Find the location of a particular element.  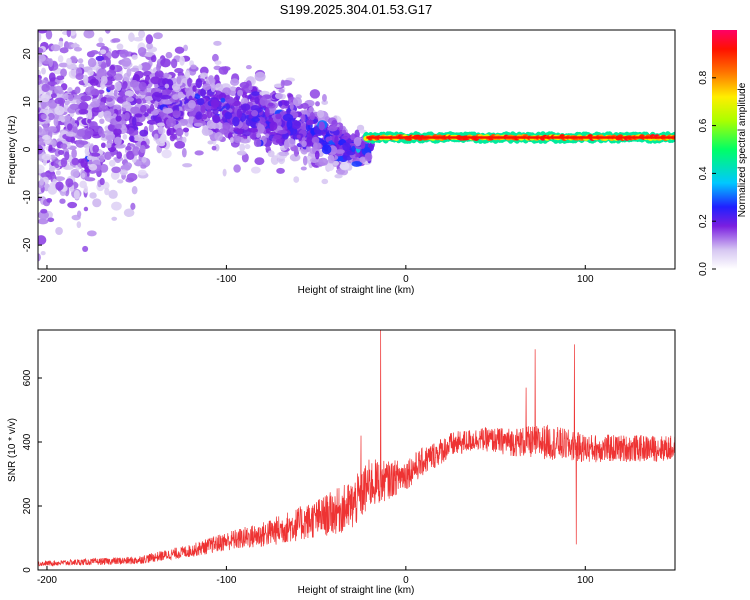

snr-y-tick-label: 400 is located at coordinates (27, 441).